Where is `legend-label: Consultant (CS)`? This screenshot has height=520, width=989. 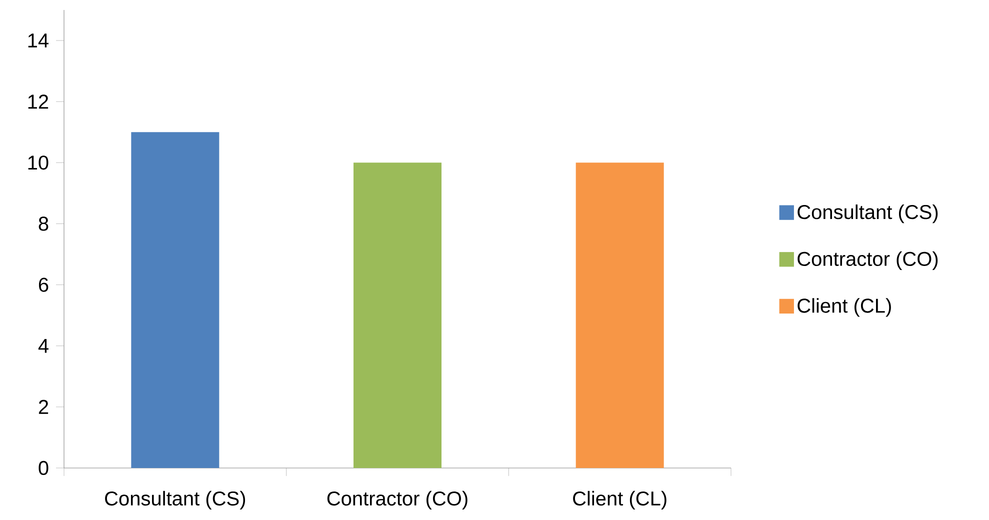
legend-label: Consultant (CS) is located at coordinates (868, 214).